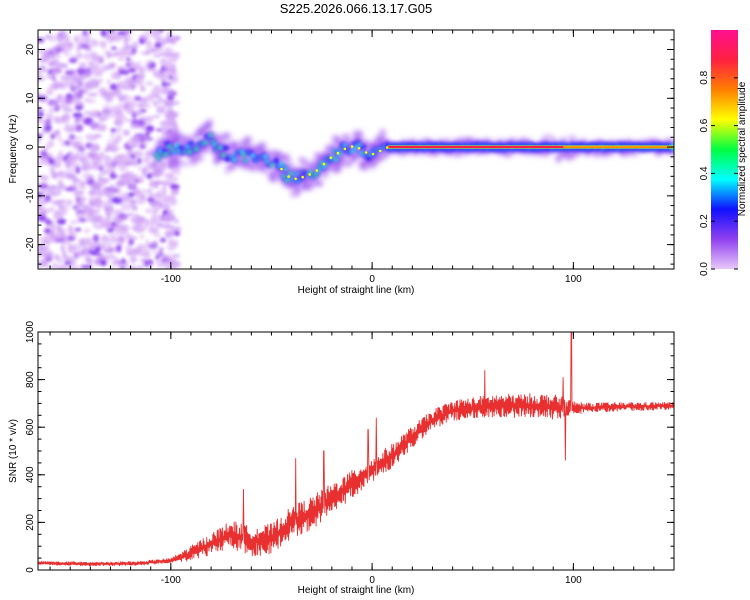  What do you see at coordinates (573, 279) in the screenshot?
I see `x-tick-label: 100` at bounding box center [573, 279].